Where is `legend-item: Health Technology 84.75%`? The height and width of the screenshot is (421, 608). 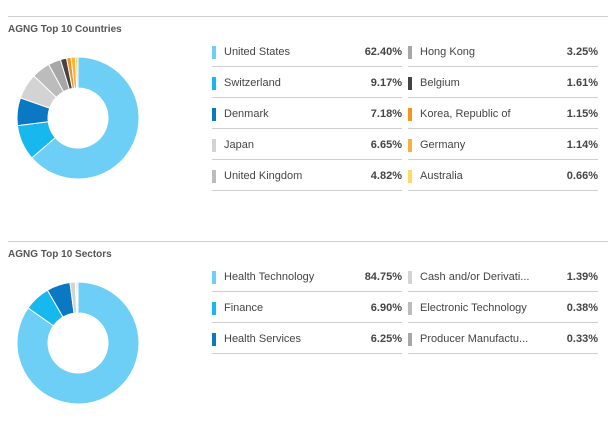
legend-item: Health Technology 84.75% is located at coordinates (307, 276).